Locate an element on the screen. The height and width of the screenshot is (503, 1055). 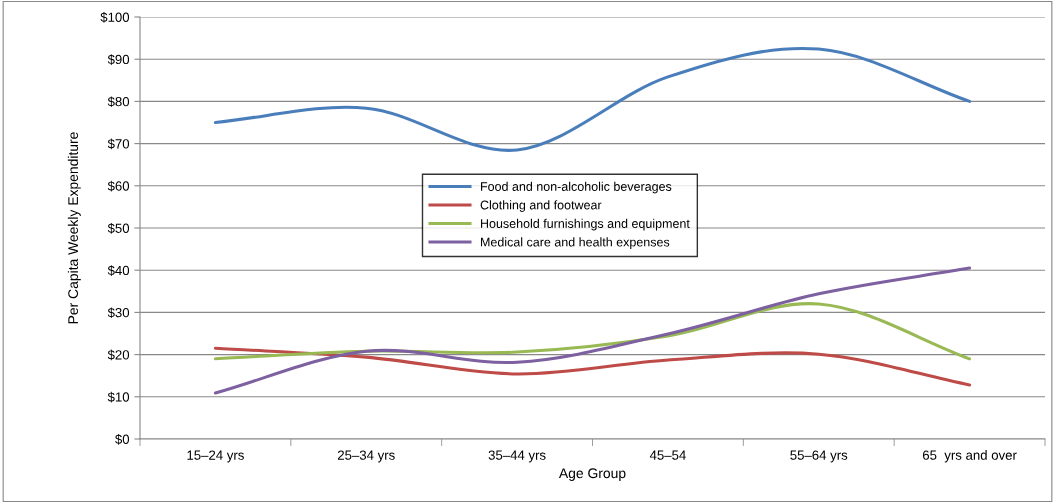
y-tick-label: $0 is located at coordinates (122, 439).